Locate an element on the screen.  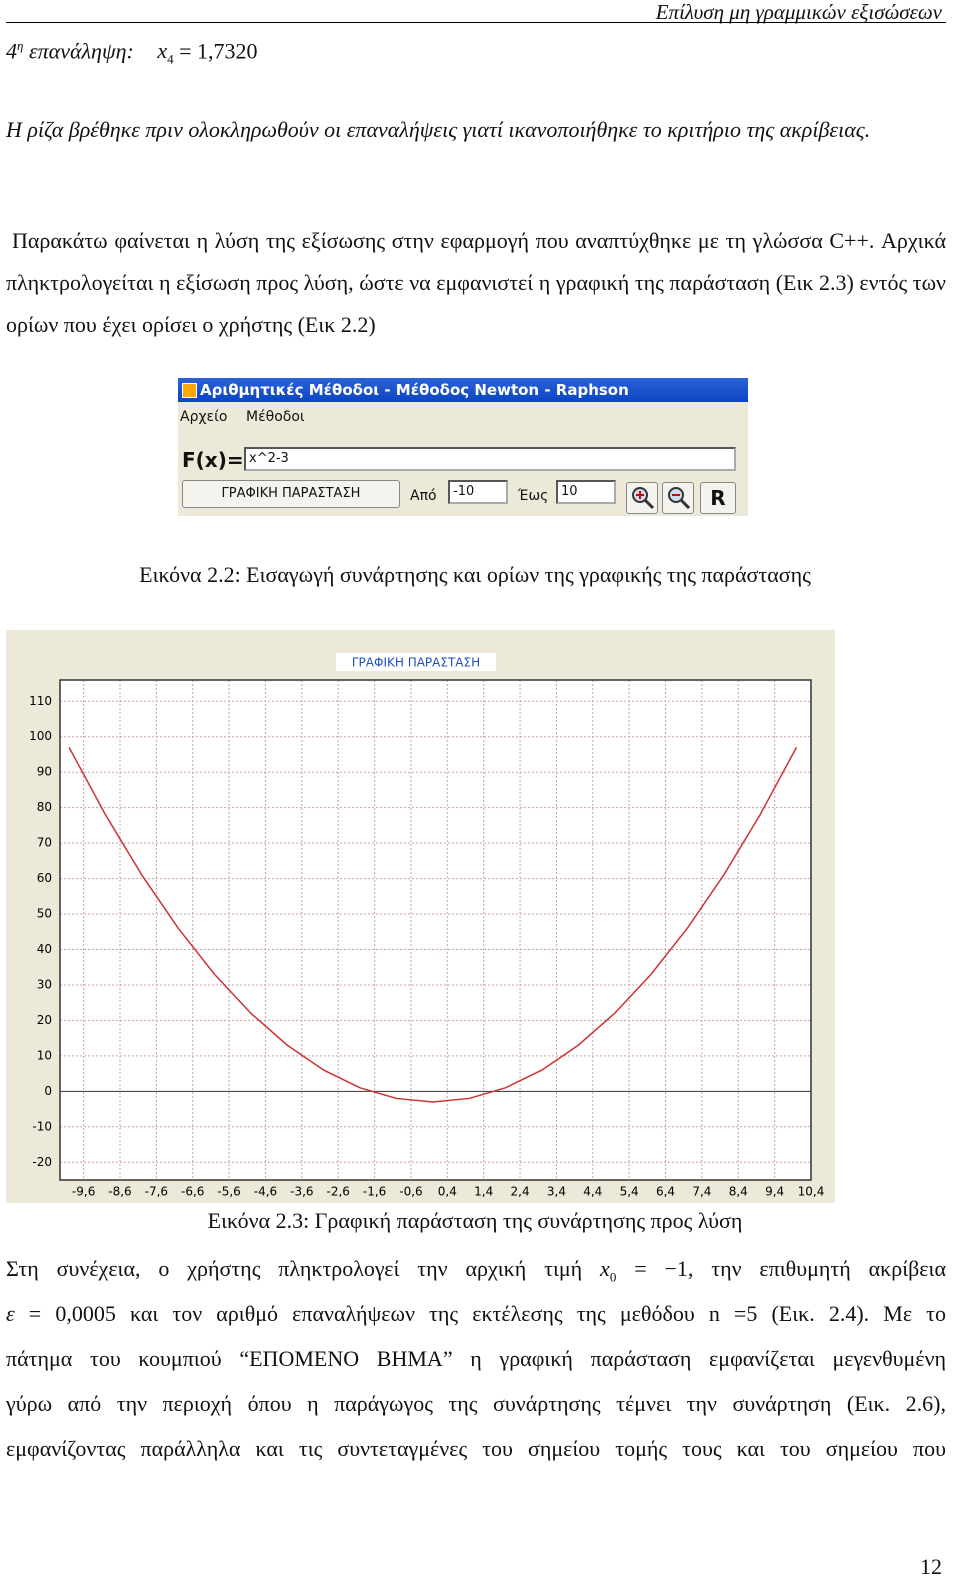
zoom-in-icon is located at coordinates (643, 498).